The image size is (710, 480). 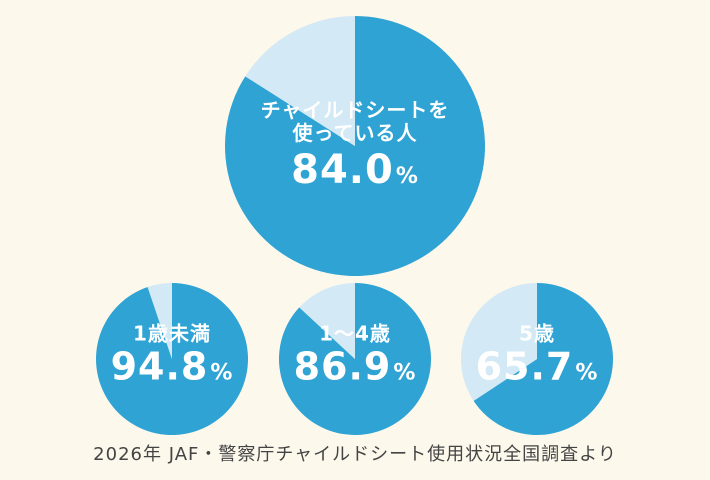 What do you see at coordinates (524, 366) in the screenshot?
I see `pie-value-number: 65.7` at bounding box center [524, 366].